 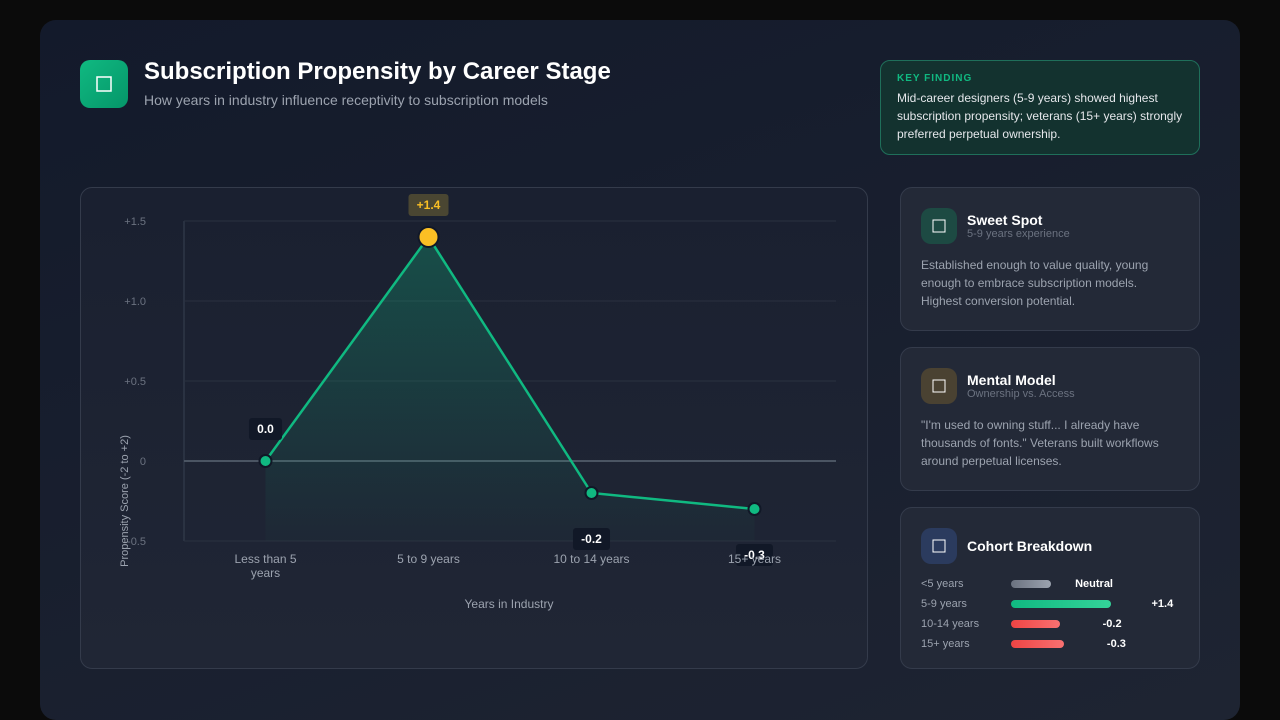 What do you see at coordinates (1162, 604) in the screenshot?
I see `cohort-value: +1.4` at bounding box center [1162, 604].